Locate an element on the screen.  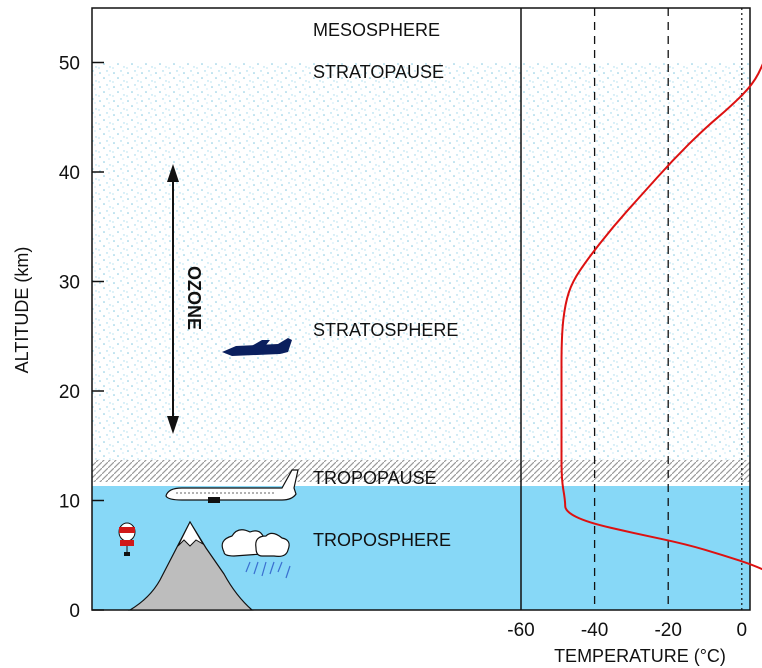
altitude-tick-label: 50 is located at coordinates (69, 64).